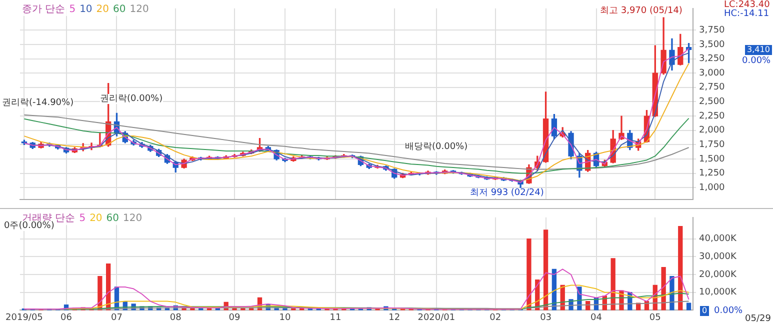 Image resolution: width=773 pixels, height=324 pixels. I want to click on y-tick-label: 2,500, so click(712, 102).